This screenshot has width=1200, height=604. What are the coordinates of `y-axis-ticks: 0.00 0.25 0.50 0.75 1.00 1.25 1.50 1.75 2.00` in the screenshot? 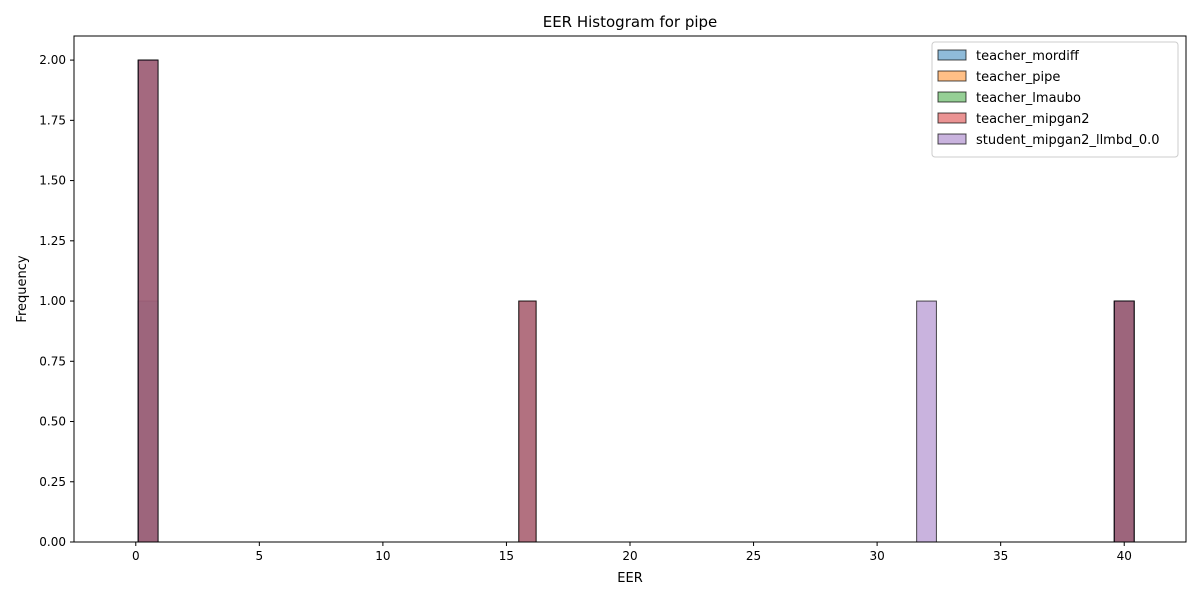 It's located at (56, 301).